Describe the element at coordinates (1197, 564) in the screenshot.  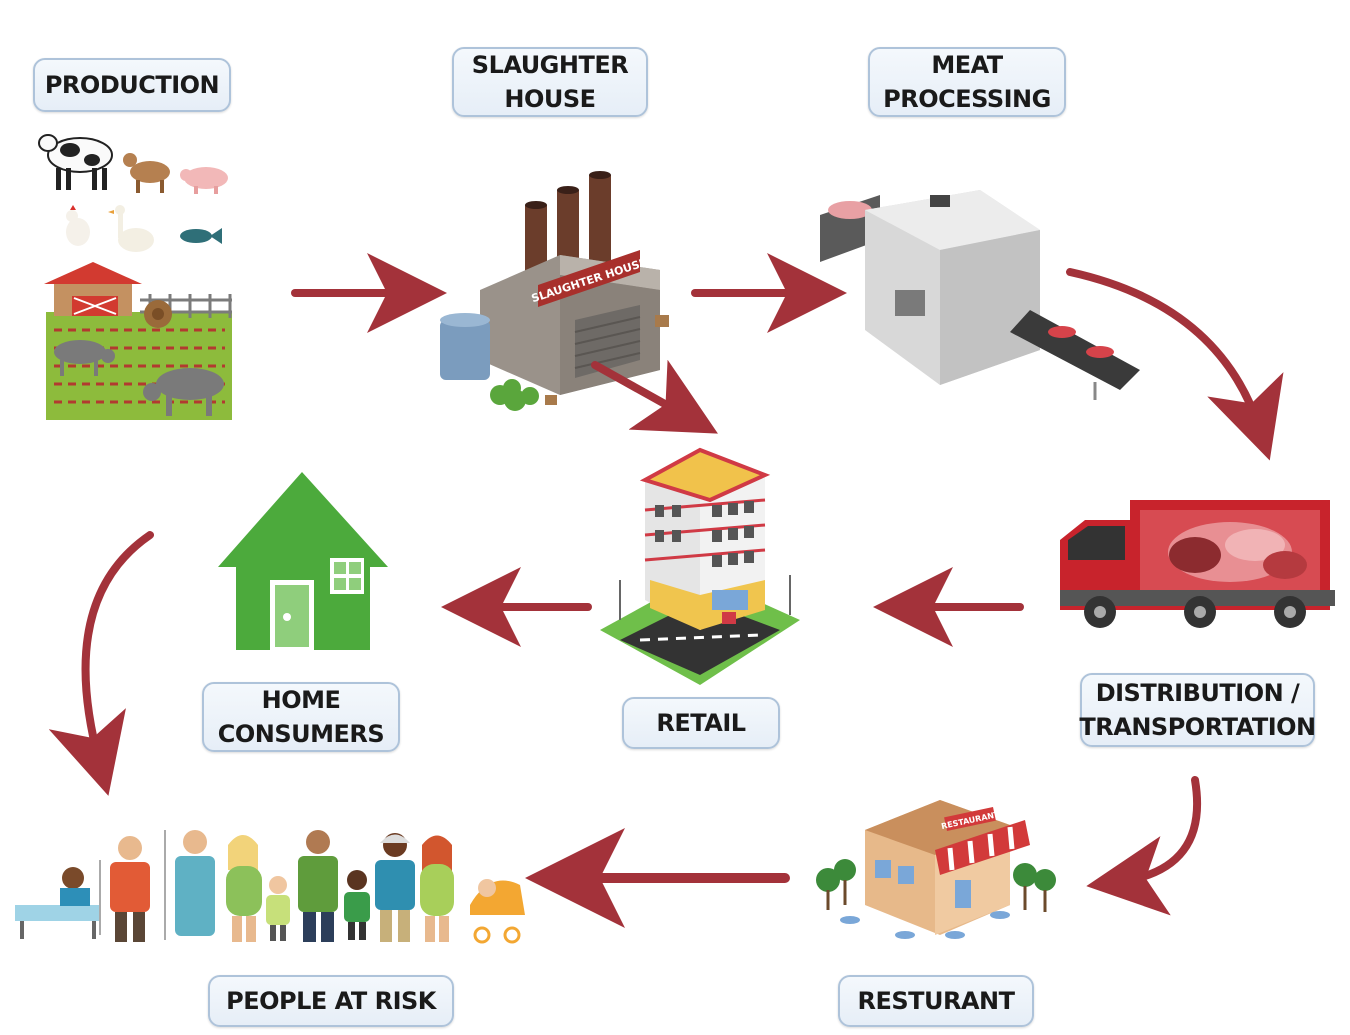
I see `delivery-truck-icon` at that location.